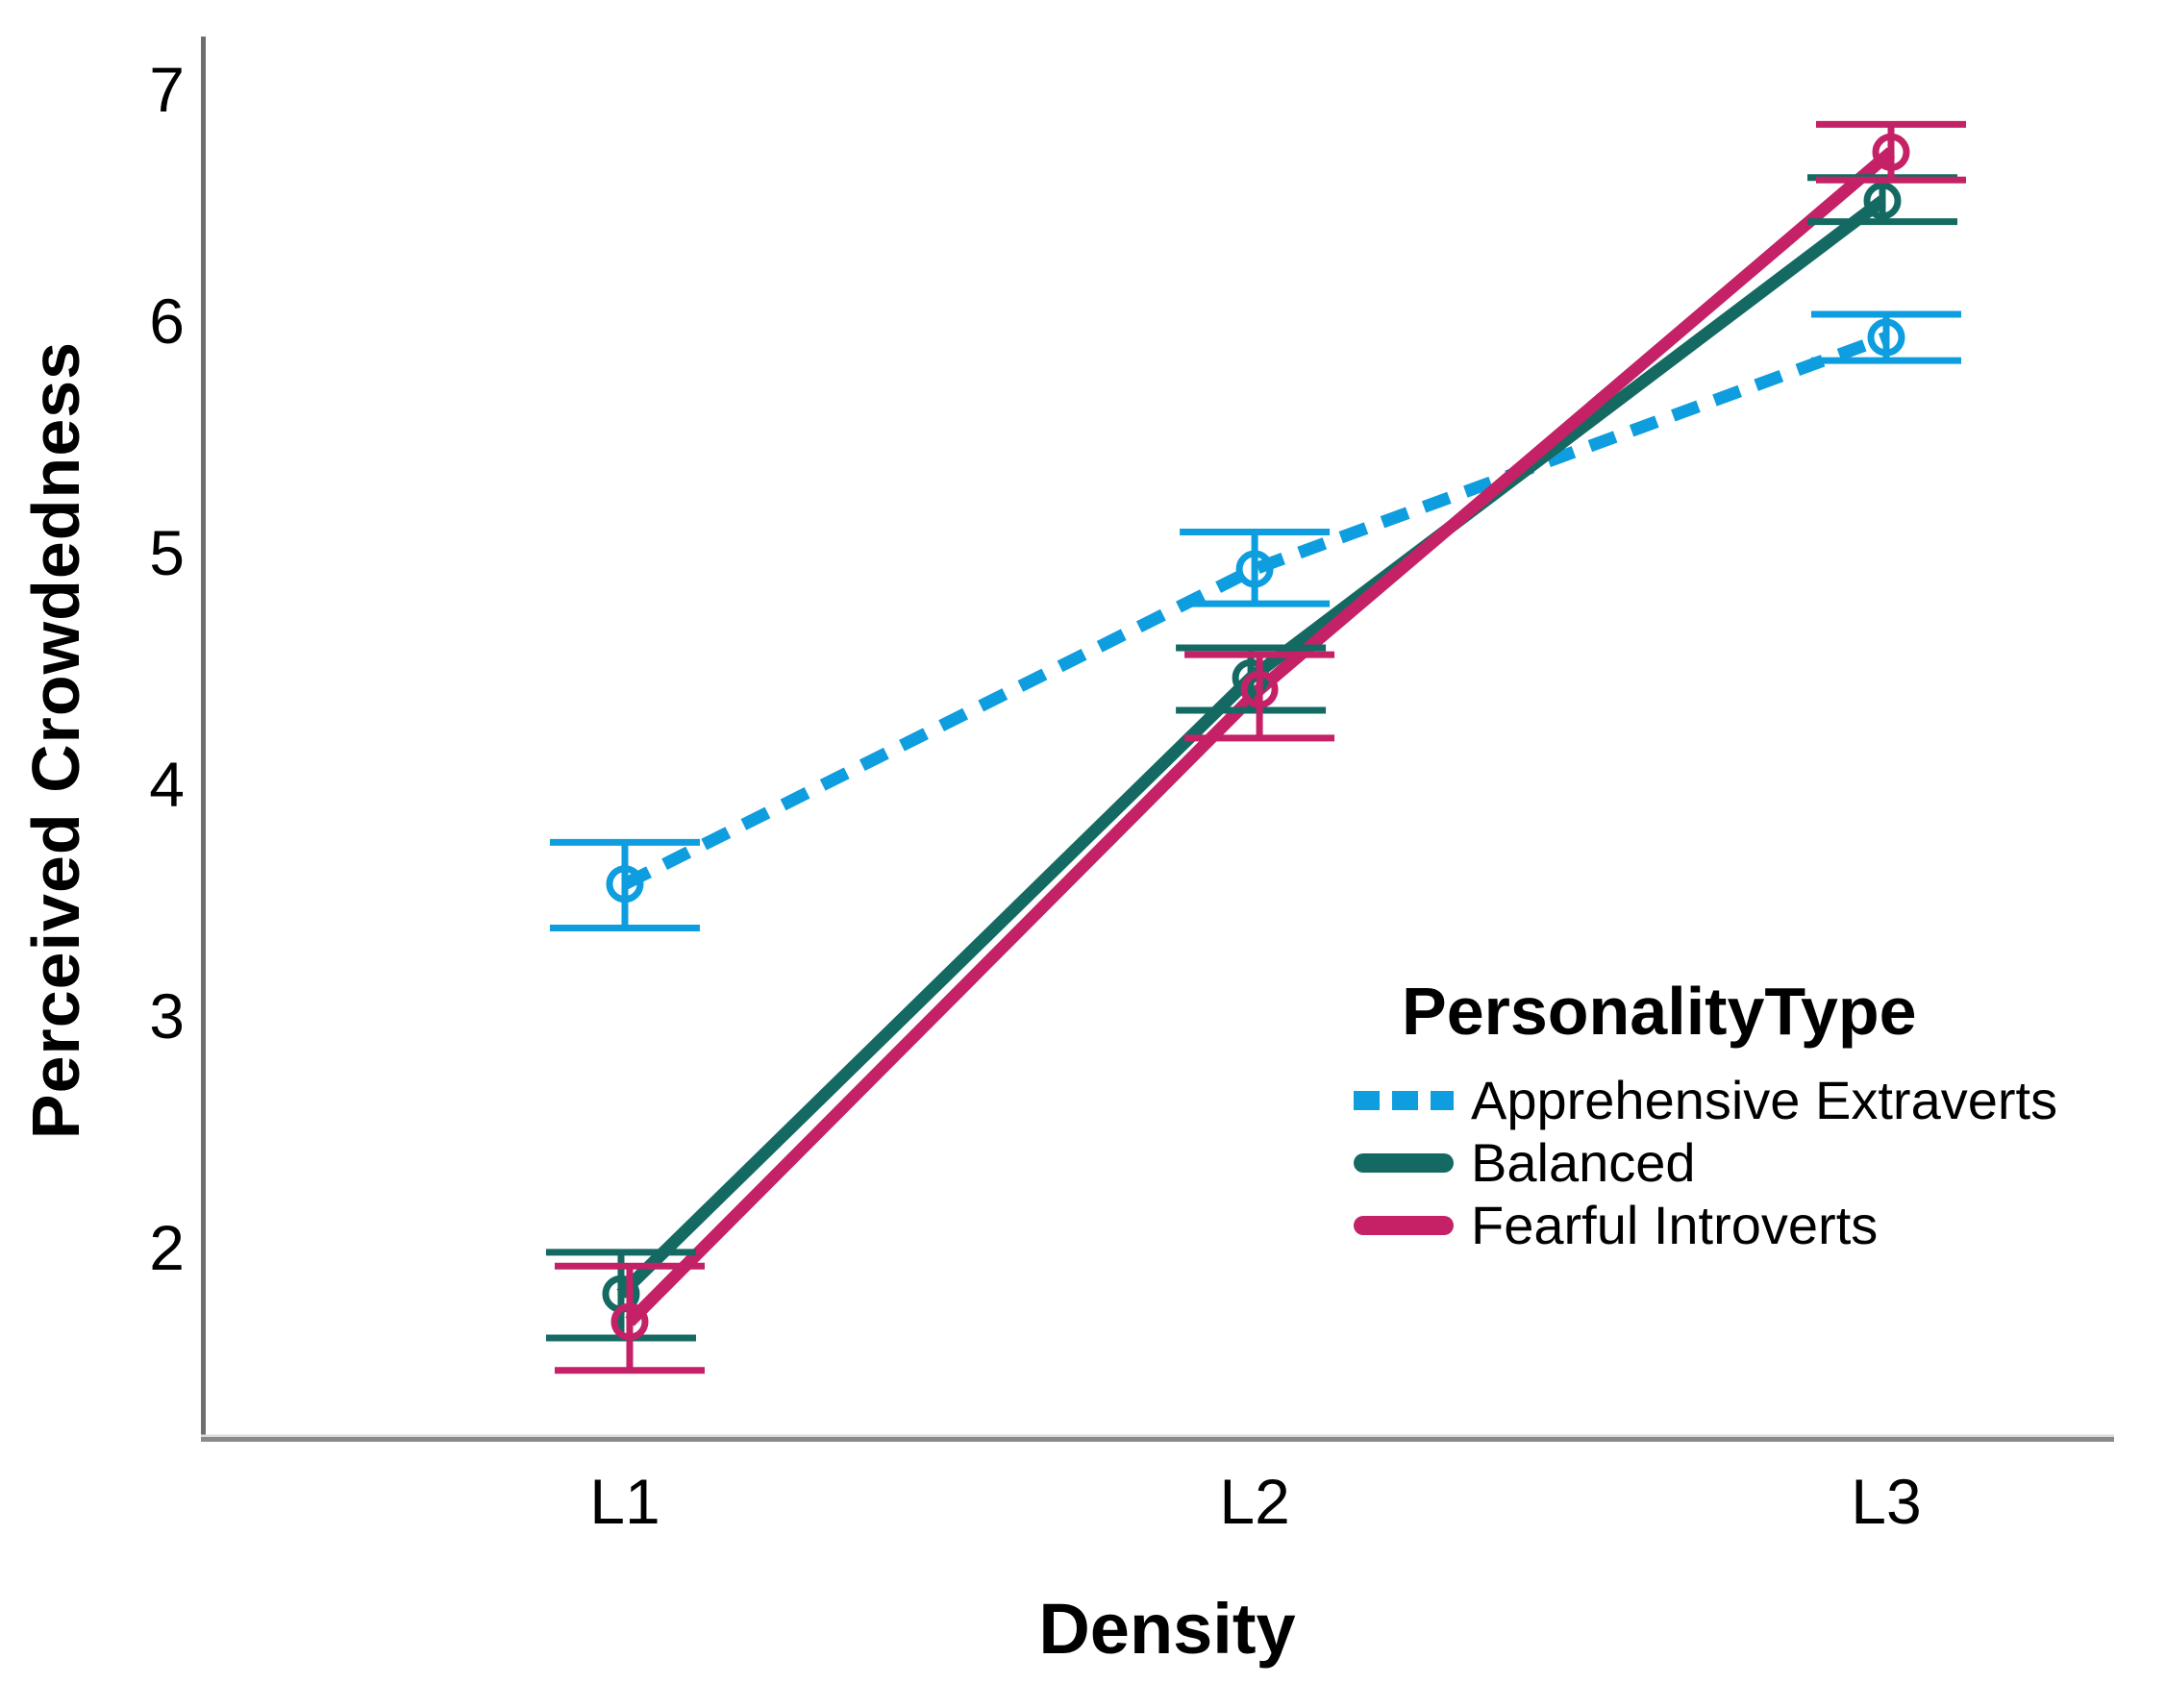 The image size is (2166, 1708). What do you see at coordinates (167, 1247) in the screenshot?
I see `y-tick-label: 2` at bounding box center [167, 1247].